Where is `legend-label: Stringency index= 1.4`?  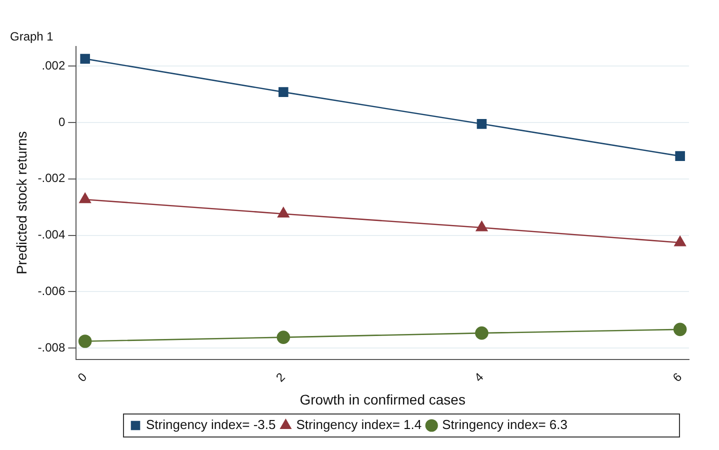 legend-label: Stringency index= 1.4 is located at coordinates (359, 424).